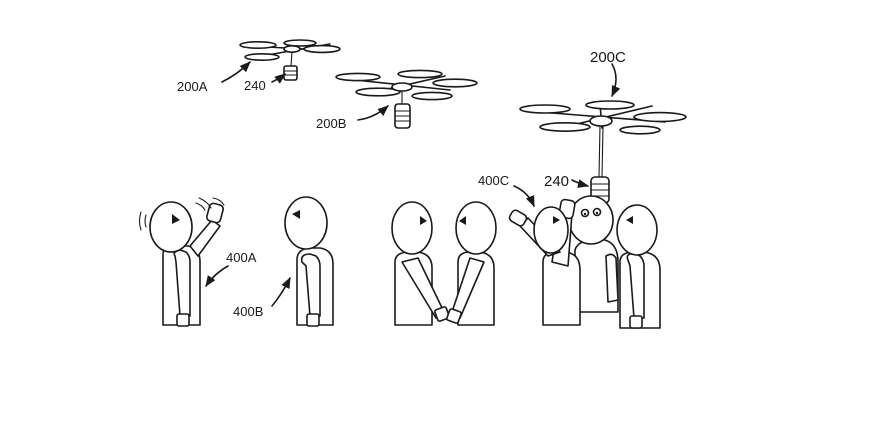 The image size is (871, 424). I want to click on label-400b: 400B, so click(248, 311).